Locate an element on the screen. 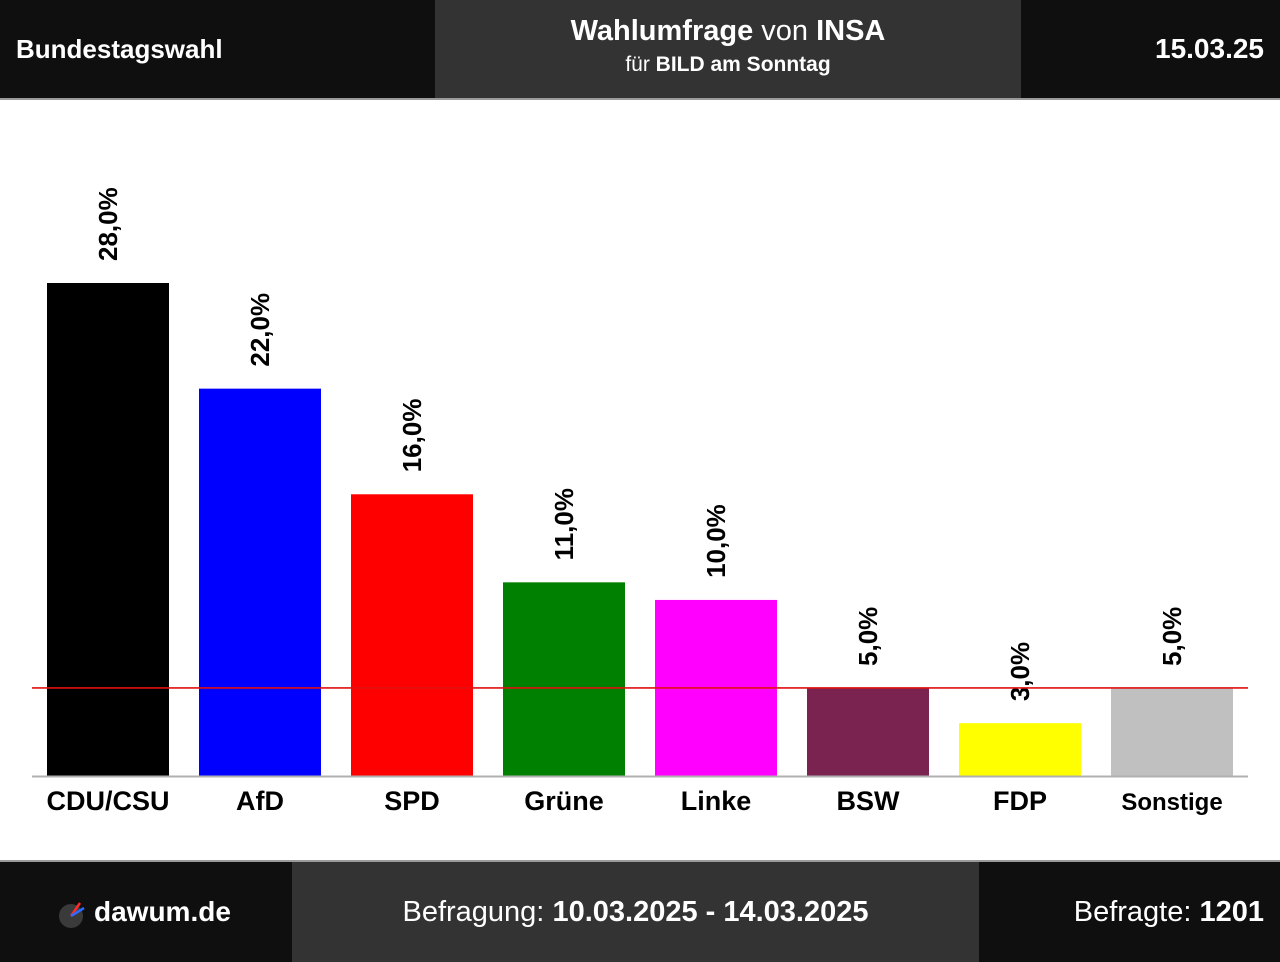 Image resolution: width=1280 pixels, height=962 pixels. site-link: dawum.de is located at coordinates (173, 912).